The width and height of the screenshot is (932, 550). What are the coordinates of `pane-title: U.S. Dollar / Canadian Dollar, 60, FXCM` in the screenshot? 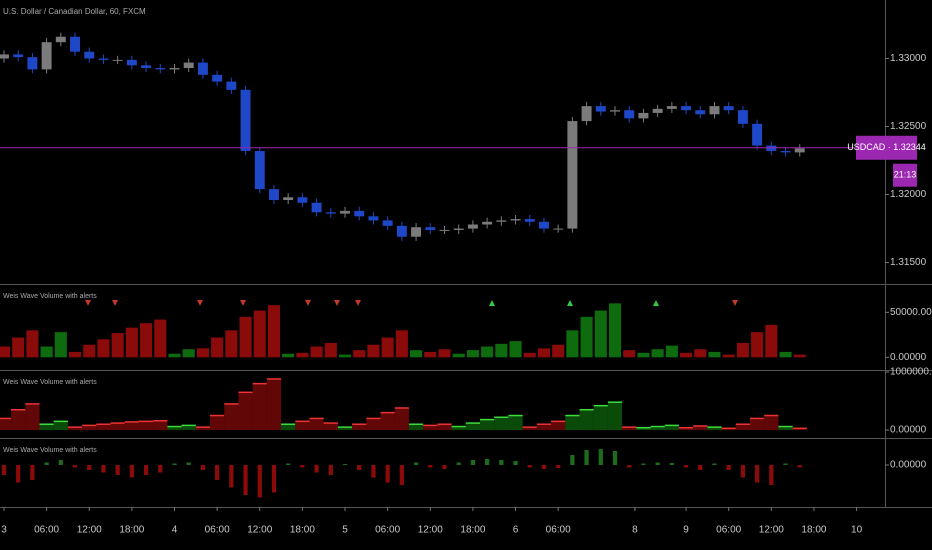 It's located at (74, 11).